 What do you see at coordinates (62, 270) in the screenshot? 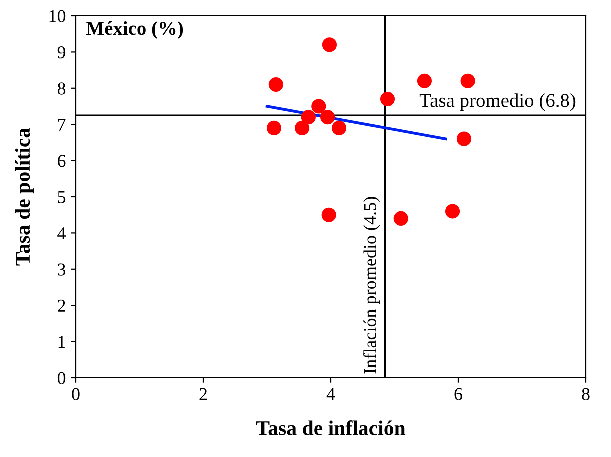
I see `y-tick-label: 3` at bounding box center [62, 270].